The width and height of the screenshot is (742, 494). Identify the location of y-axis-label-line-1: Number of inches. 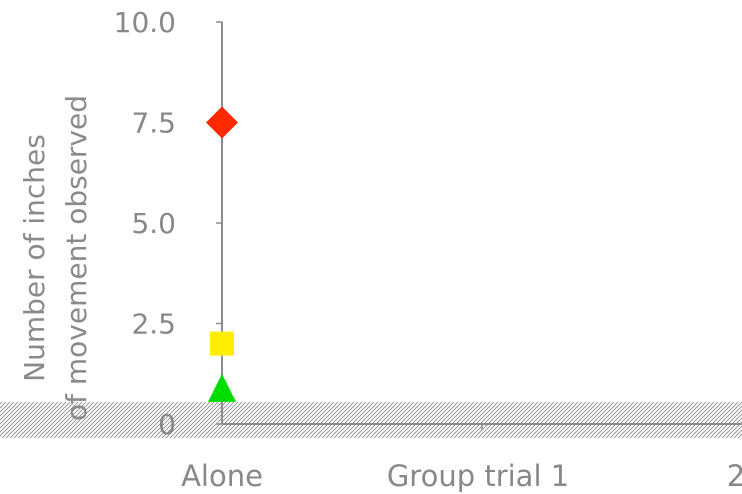
(34, 258).